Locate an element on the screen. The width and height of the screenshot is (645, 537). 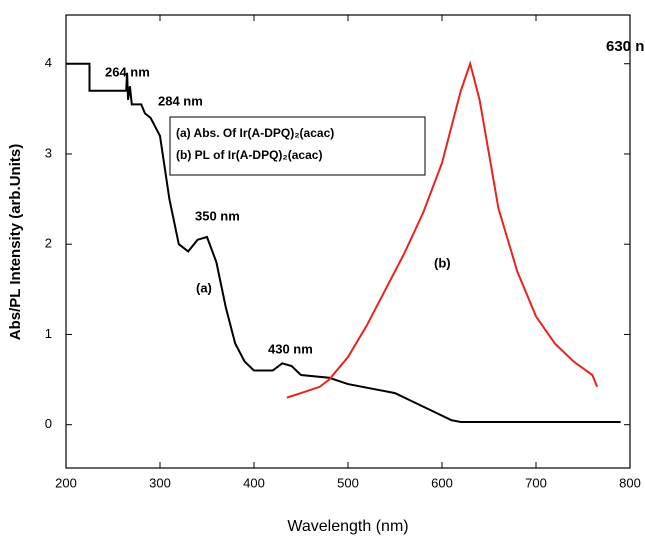
x-tick-label: 800 is located at coordinates (630, 482).